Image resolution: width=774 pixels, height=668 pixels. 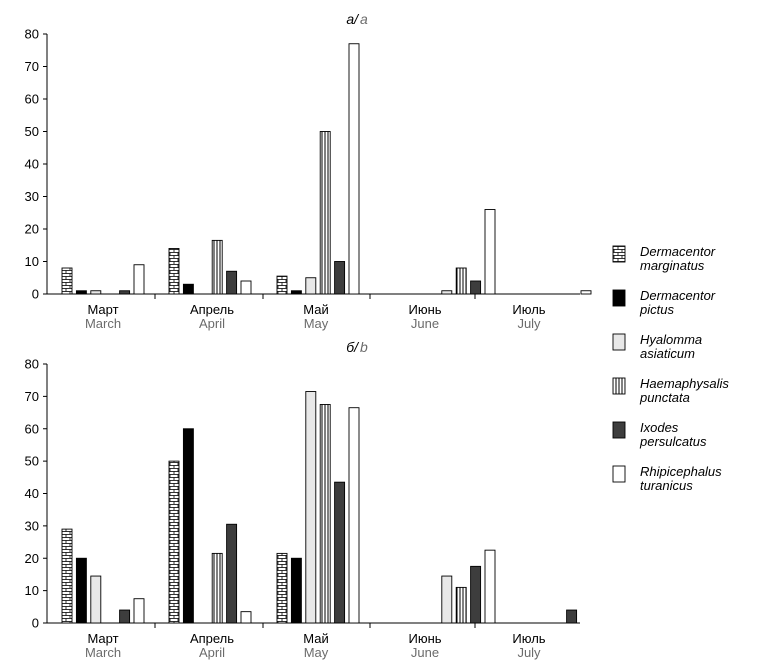 I want to click on panel-b-title-en: b, so click(x=364, y=347).